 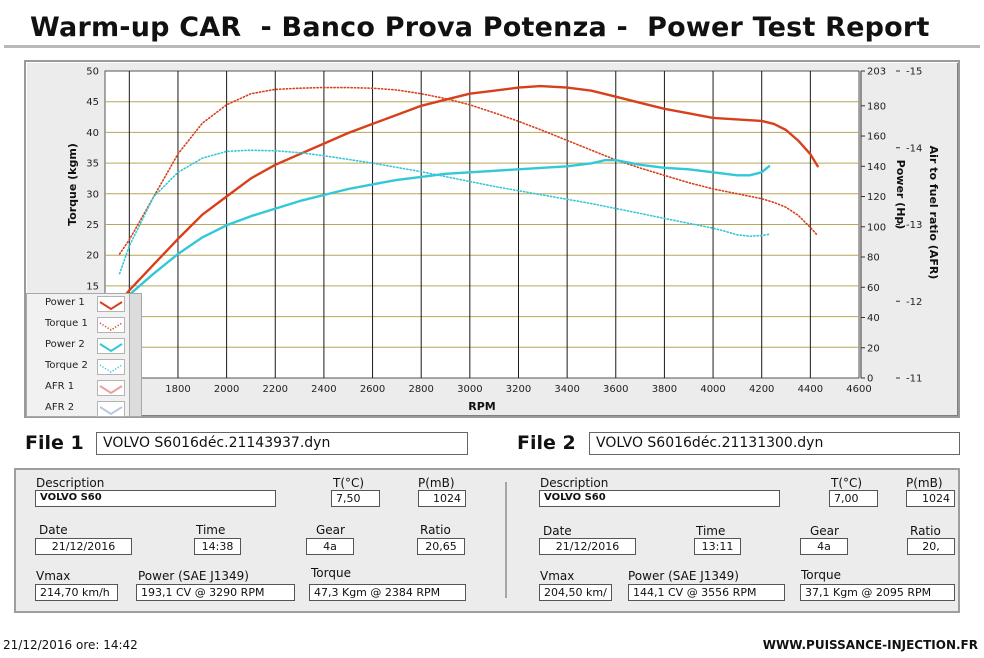 I want to click on legend-label: Torque 1, so click(x=66, y=323).